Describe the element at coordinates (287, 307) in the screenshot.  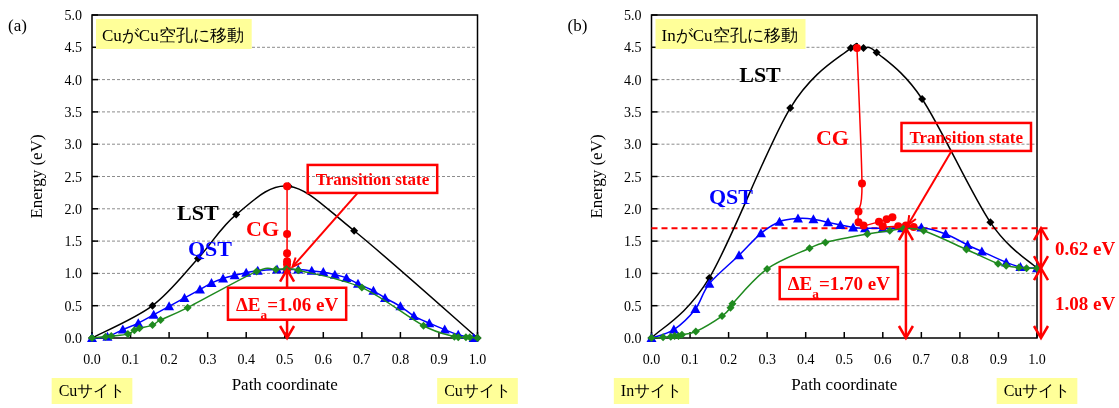
I see `annotation: ΔE$_{a}$=1.06 eV` at that location.